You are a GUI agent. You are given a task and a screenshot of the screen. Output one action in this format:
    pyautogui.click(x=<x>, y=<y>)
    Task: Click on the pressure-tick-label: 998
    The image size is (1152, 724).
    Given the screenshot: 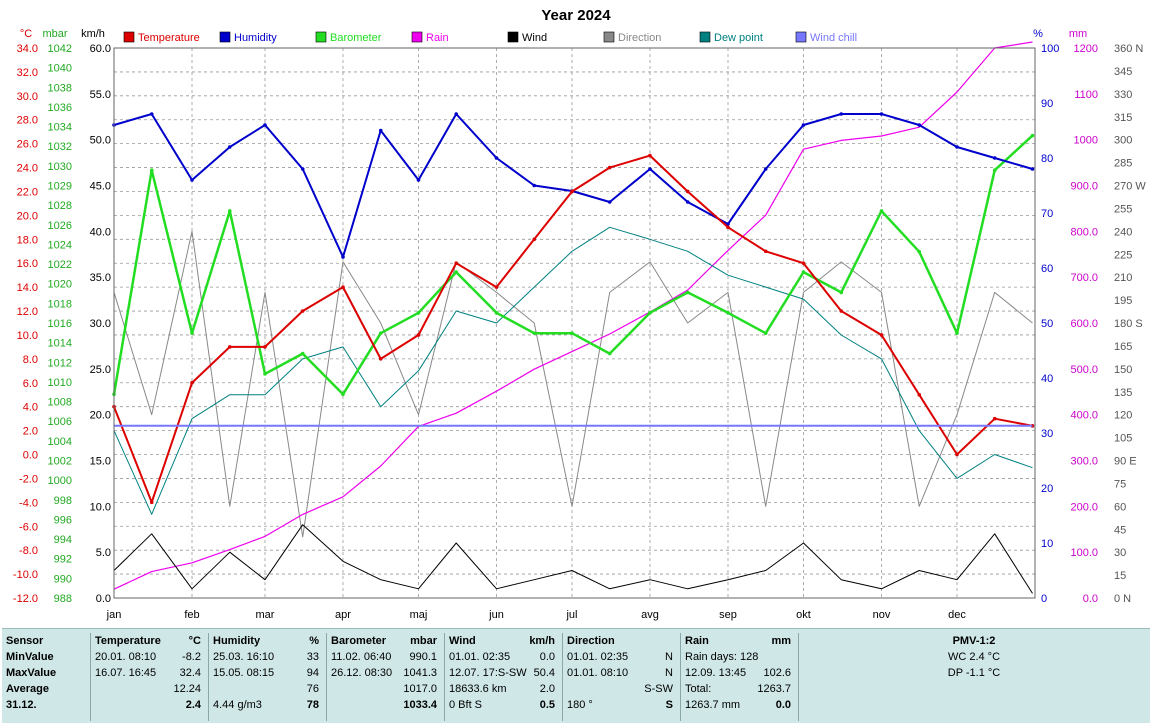 What is the action you would take?
    pyautogui.click(x=63, y=501)
    